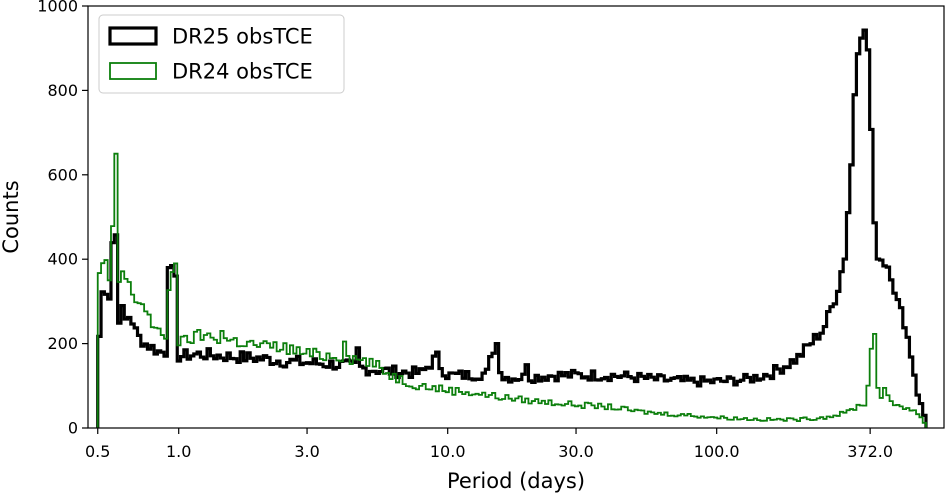 Image resolution: width=947 pixels, height=494 pixels. Describe the element at coordinates (870, 451) in the screenshot. I see `x-tick-label: 372.0` at that location.